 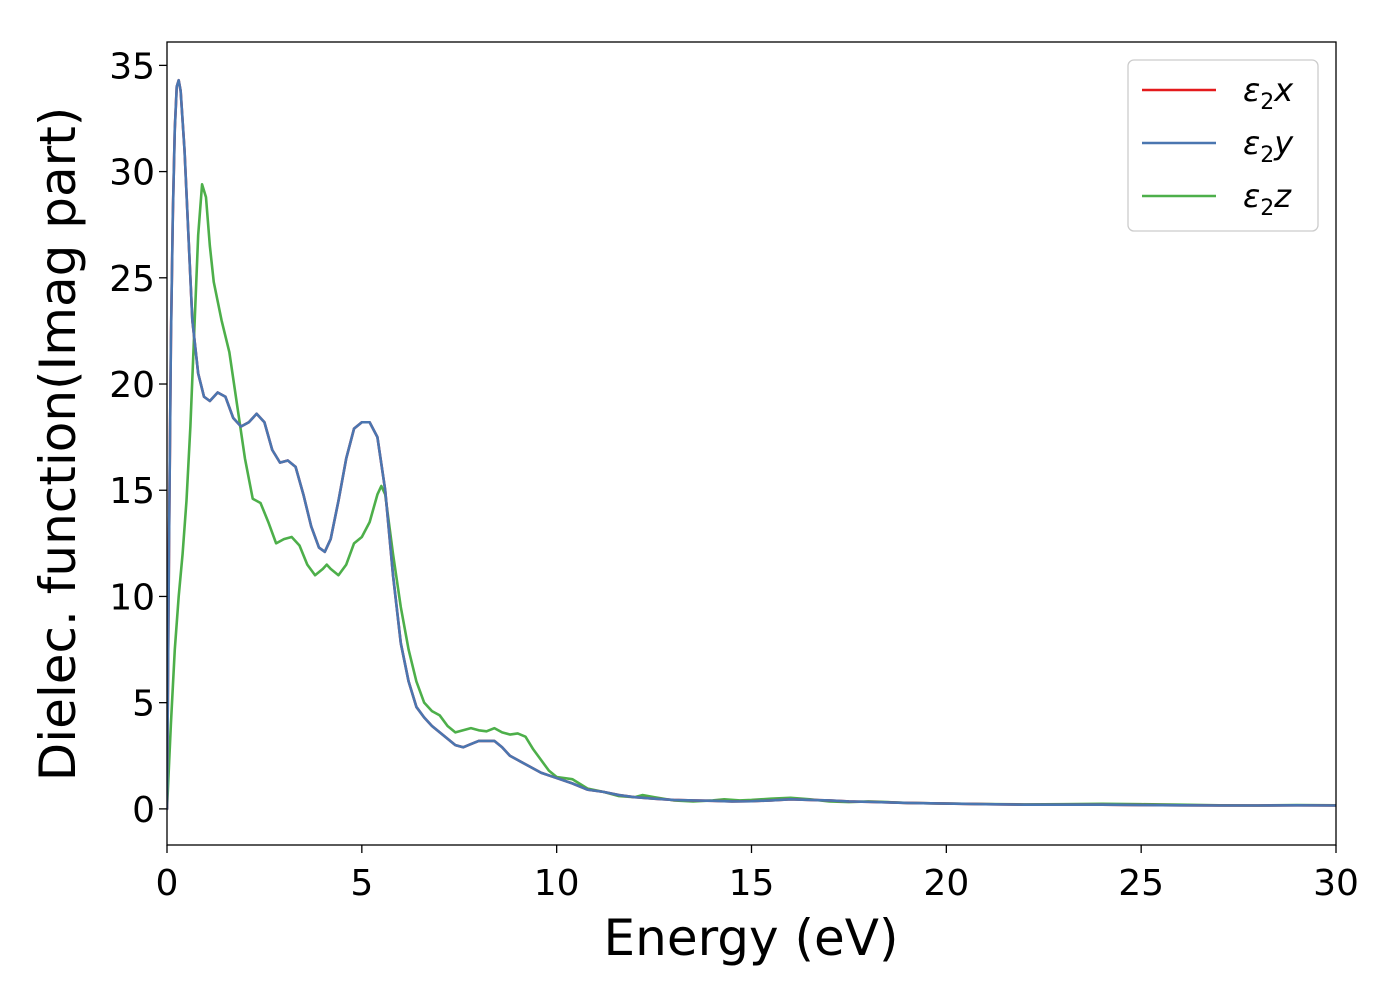 I want to click on legend-label-x: ε2x, so click(x=1268, y=93).